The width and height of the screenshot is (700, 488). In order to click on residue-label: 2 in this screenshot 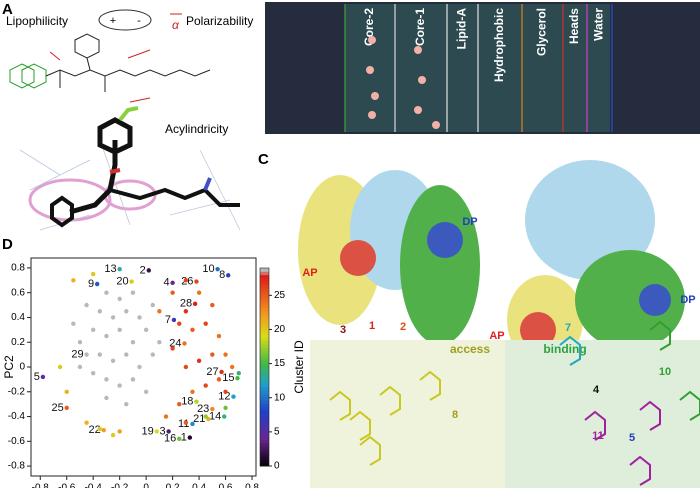, I will do `click(403, 327)`.